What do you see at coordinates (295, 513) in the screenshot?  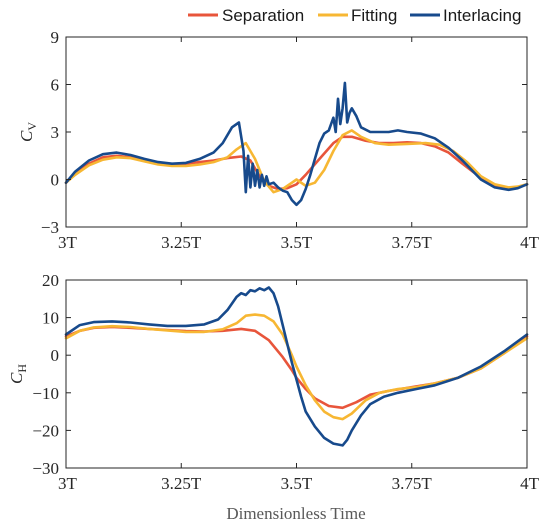 I see `x-axis-title: Dimensionless Time` at bounding box center [295, 513].